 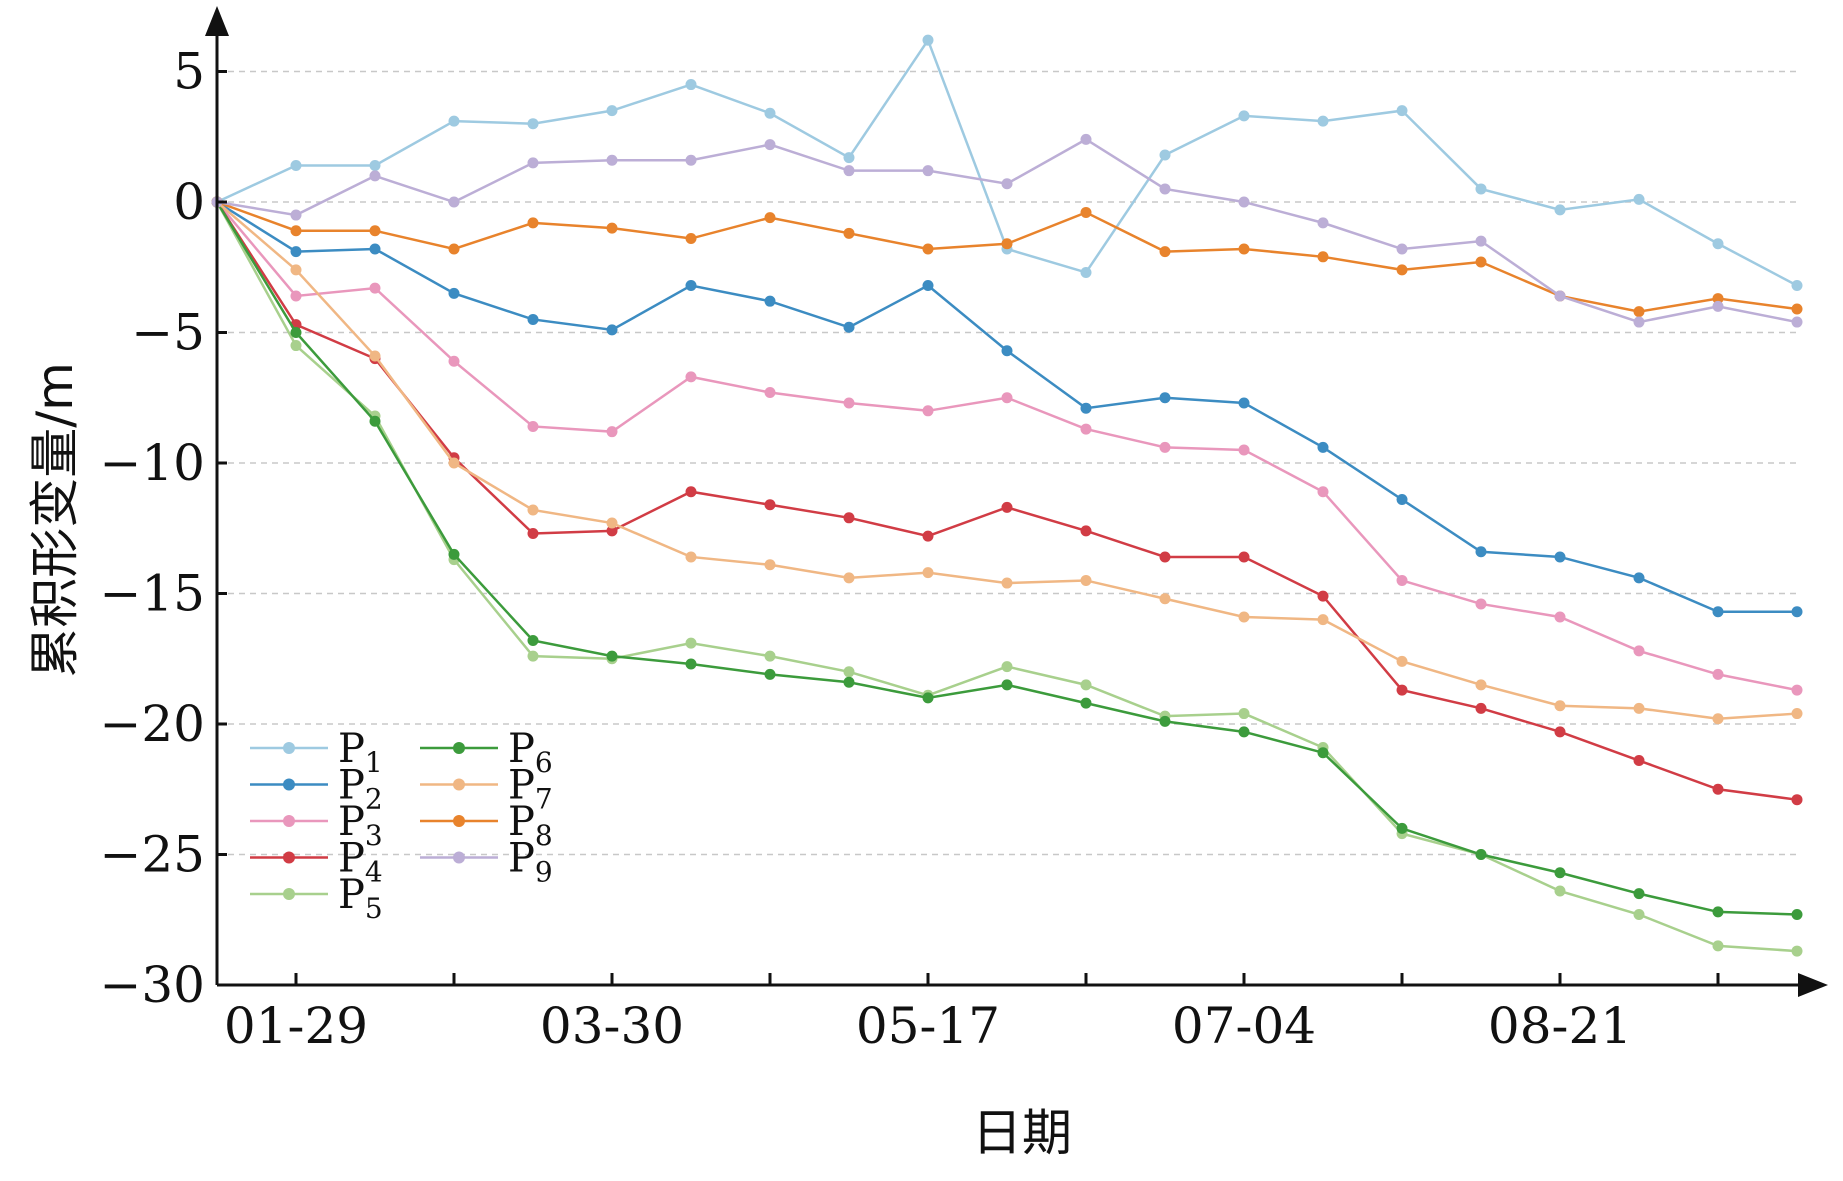 I want to click on legend-item-P3: P3, so click(x=316, y=825).